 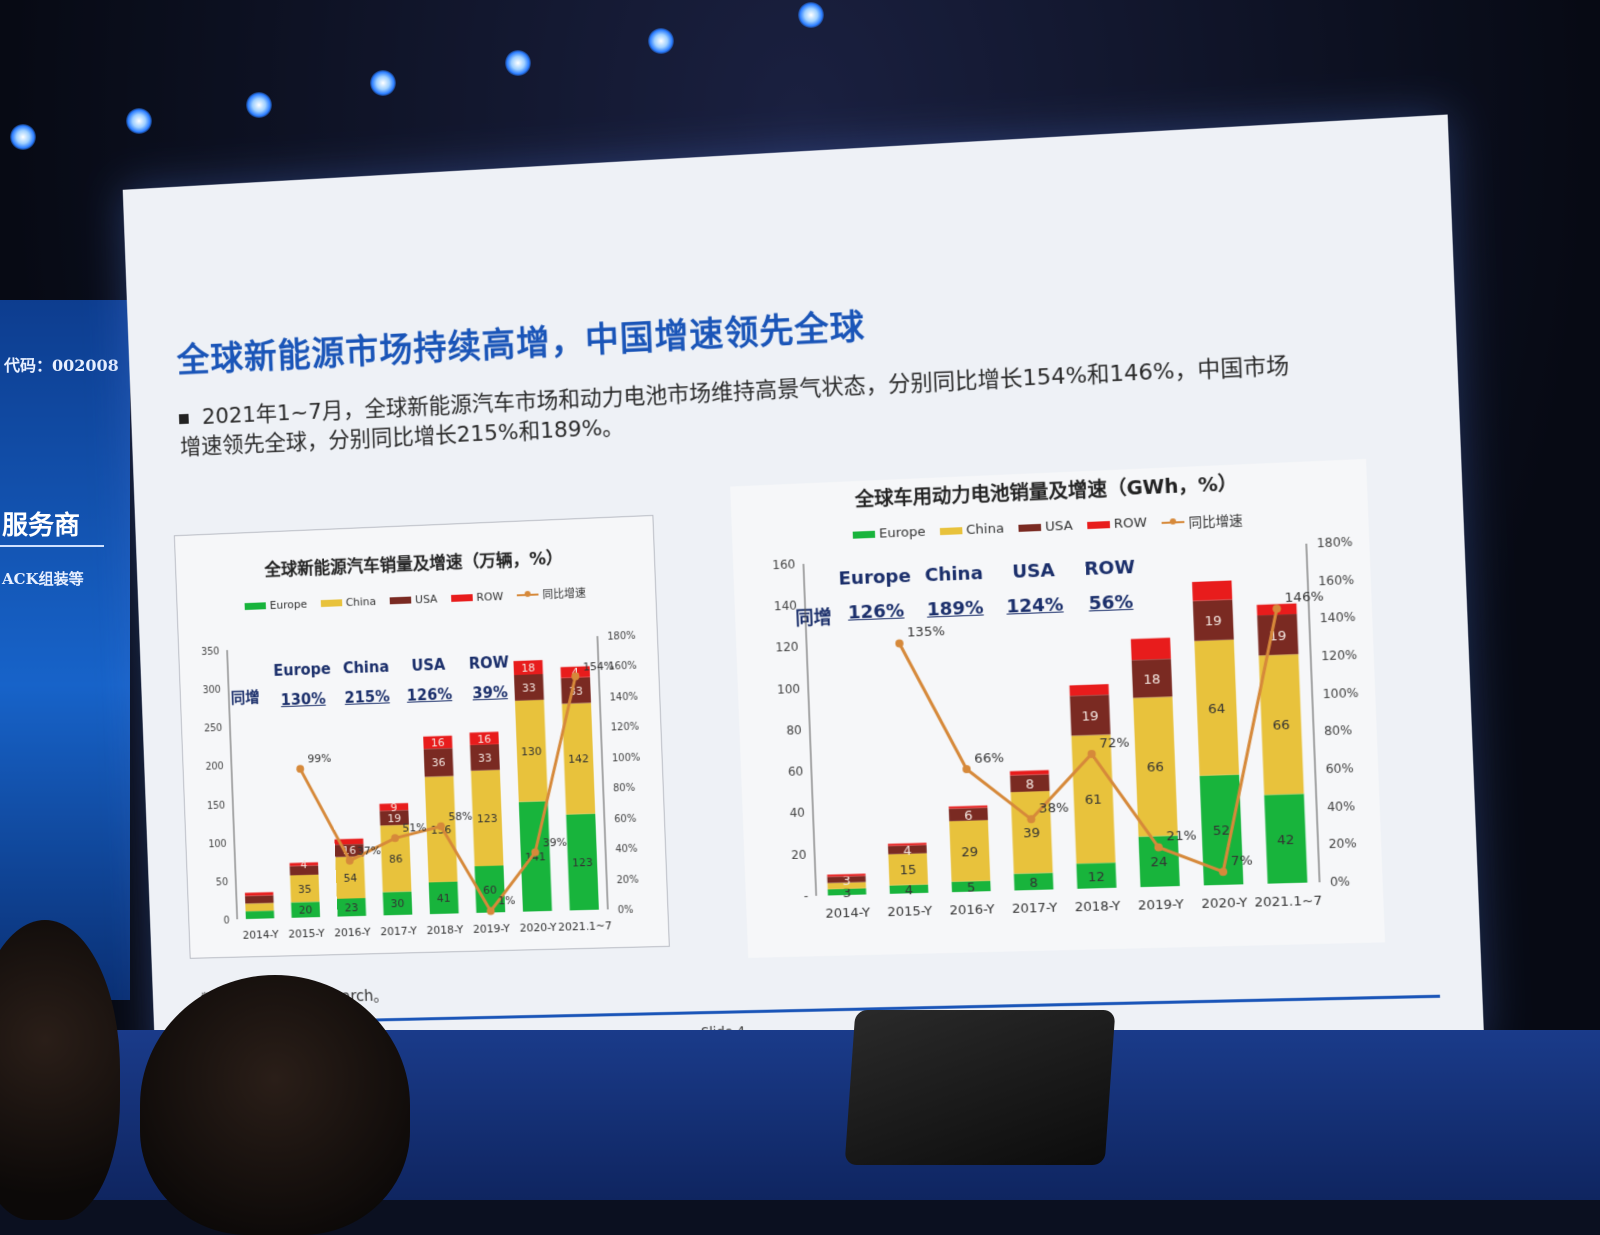 What do you see at coordinates (971, 888) in the screenshot?
I see `bar-value-label: 5` at bounding box center [971, 888].